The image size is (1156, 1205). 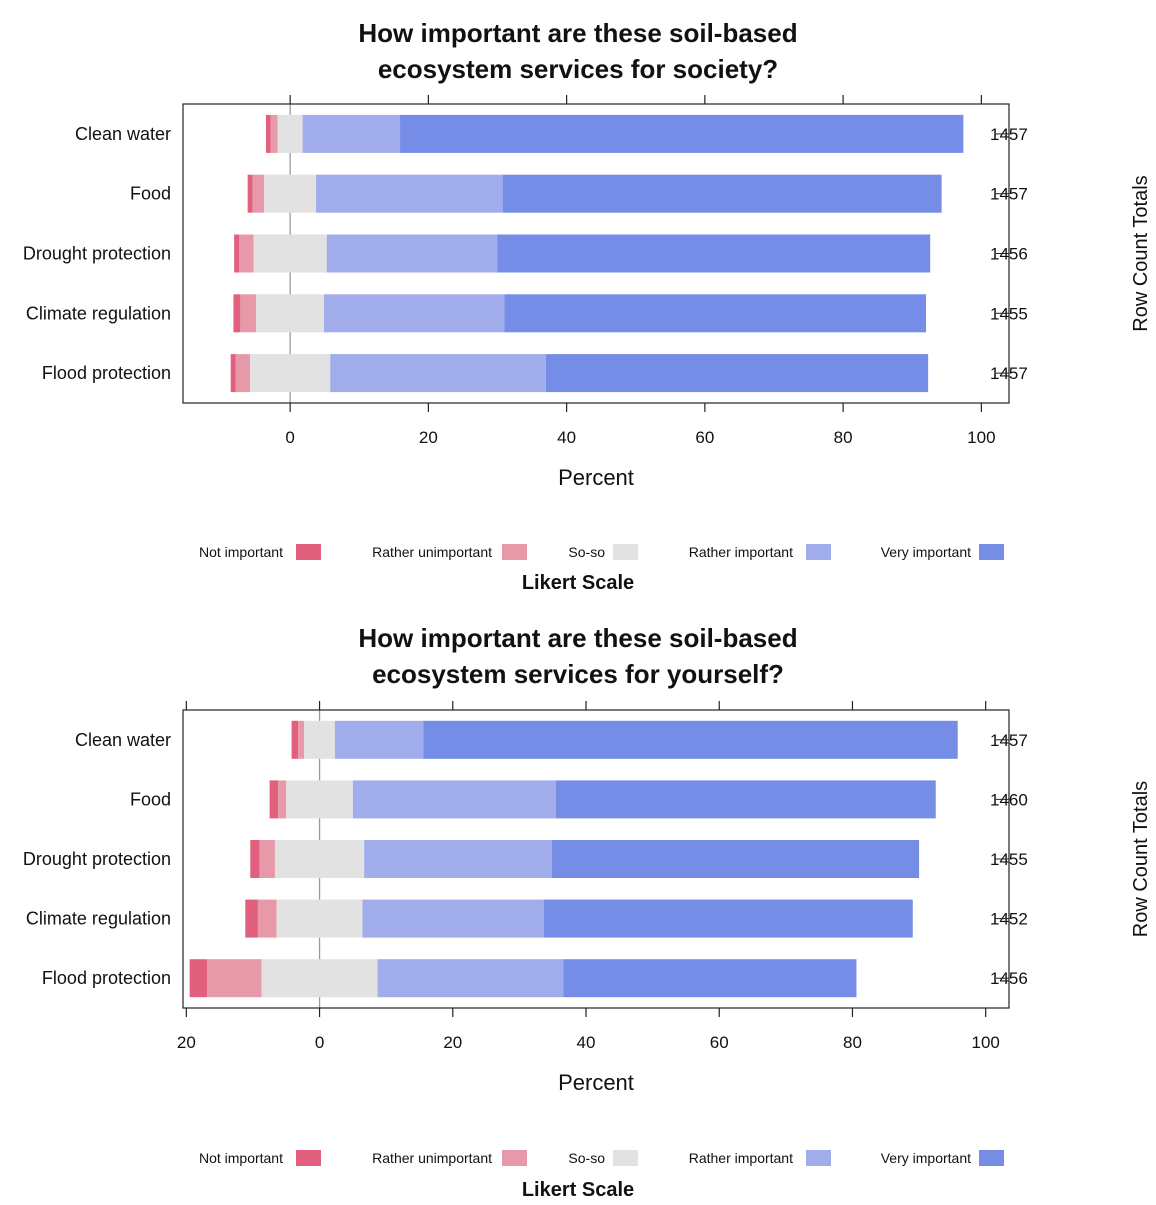 What do you see at coordinates (241, 552) in the screenshot?
I see `legend-label: Not important` at bounding box center [241, 552].